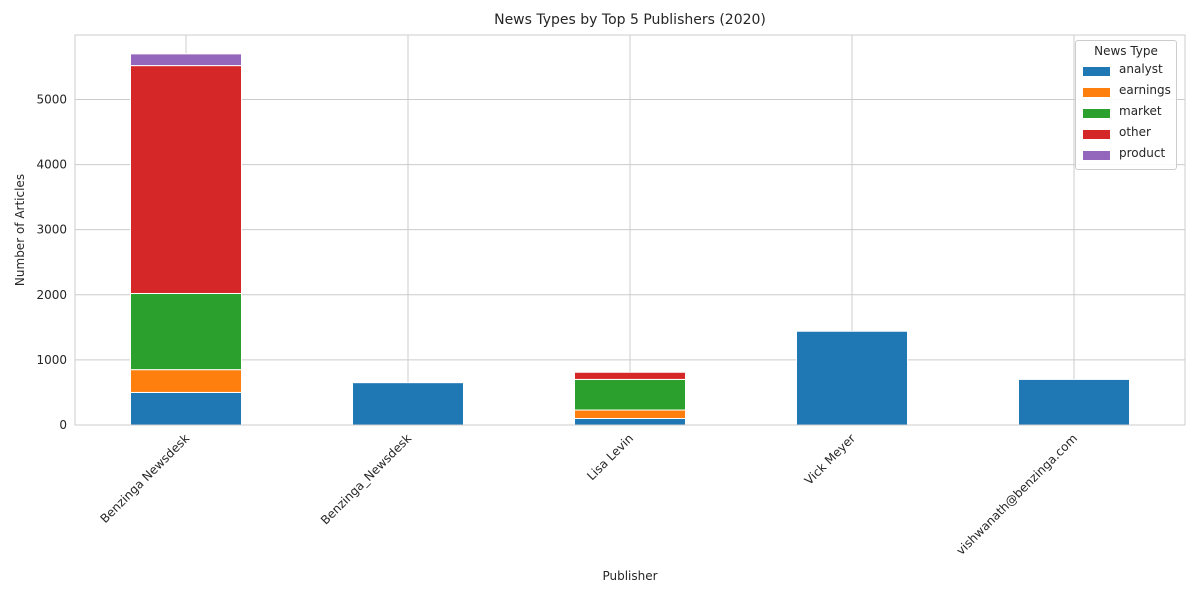  I want to click on y-tick-label: 2000, so click(51, 295).